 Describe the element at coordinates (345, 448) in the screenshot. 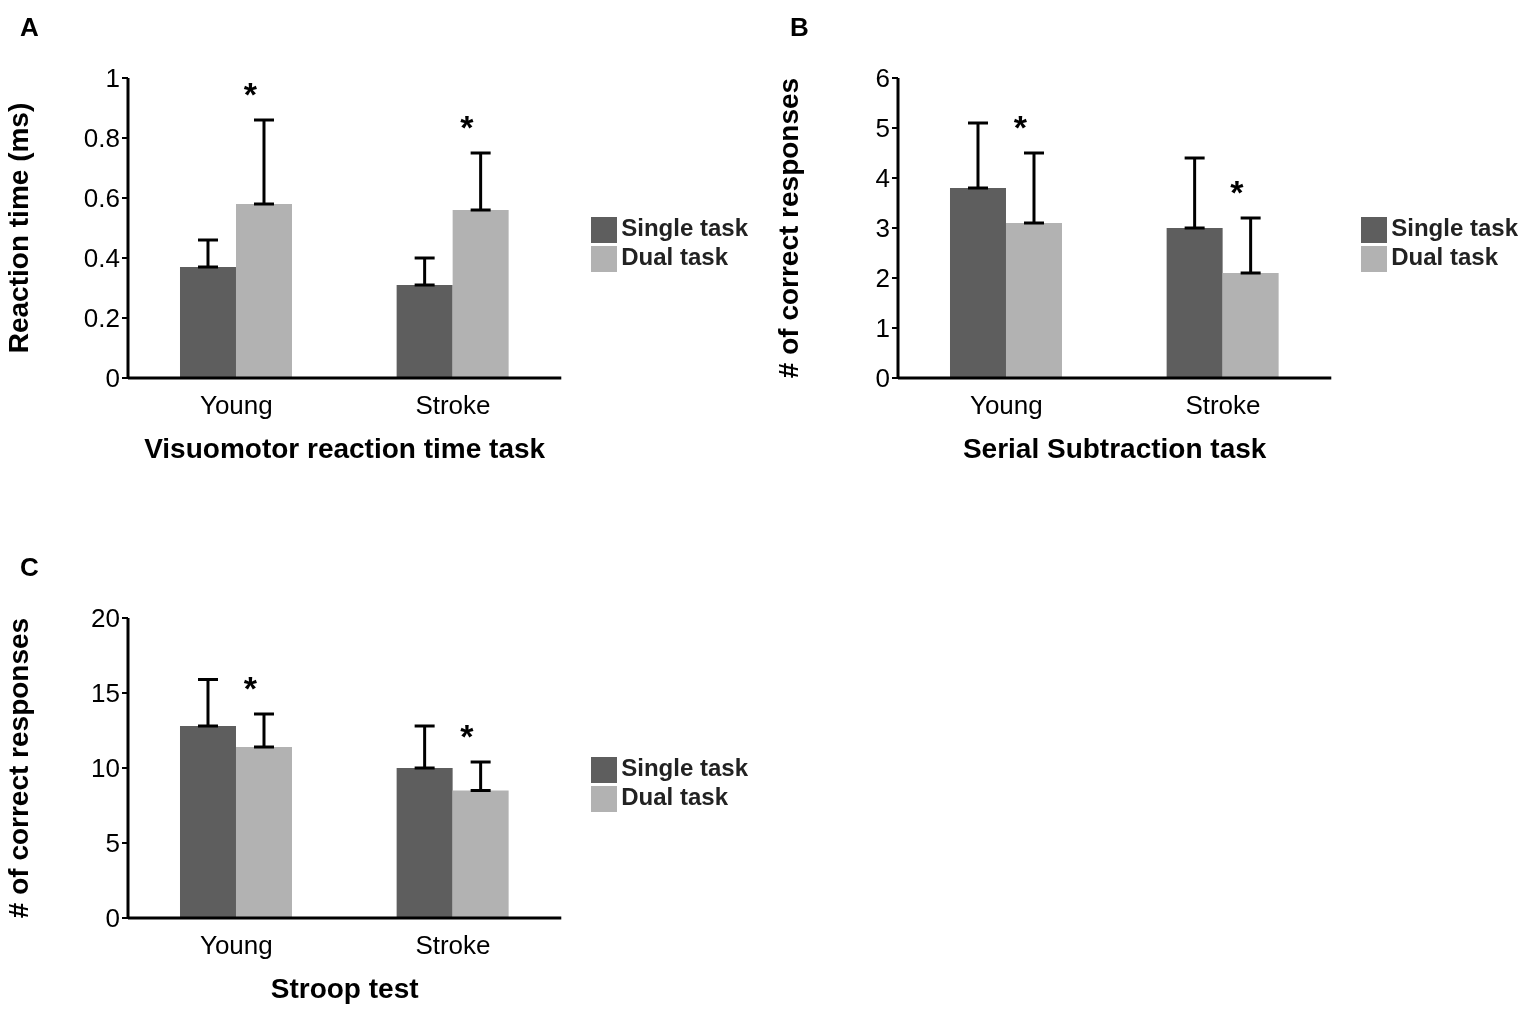

I see `x-axis-title: Visuomotor reaction time task` at that location.